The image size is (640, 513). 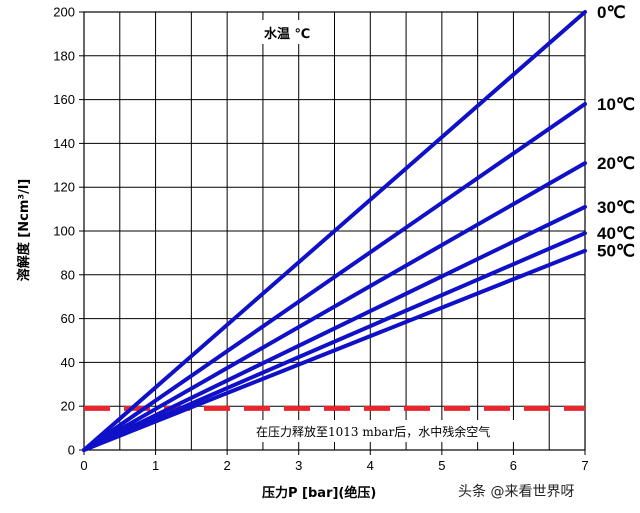 What do you see at coordinates (516, 491) in the screenshot?
I see `watermark: 头条 @来看世界呀` at bounding box center [516, 491].